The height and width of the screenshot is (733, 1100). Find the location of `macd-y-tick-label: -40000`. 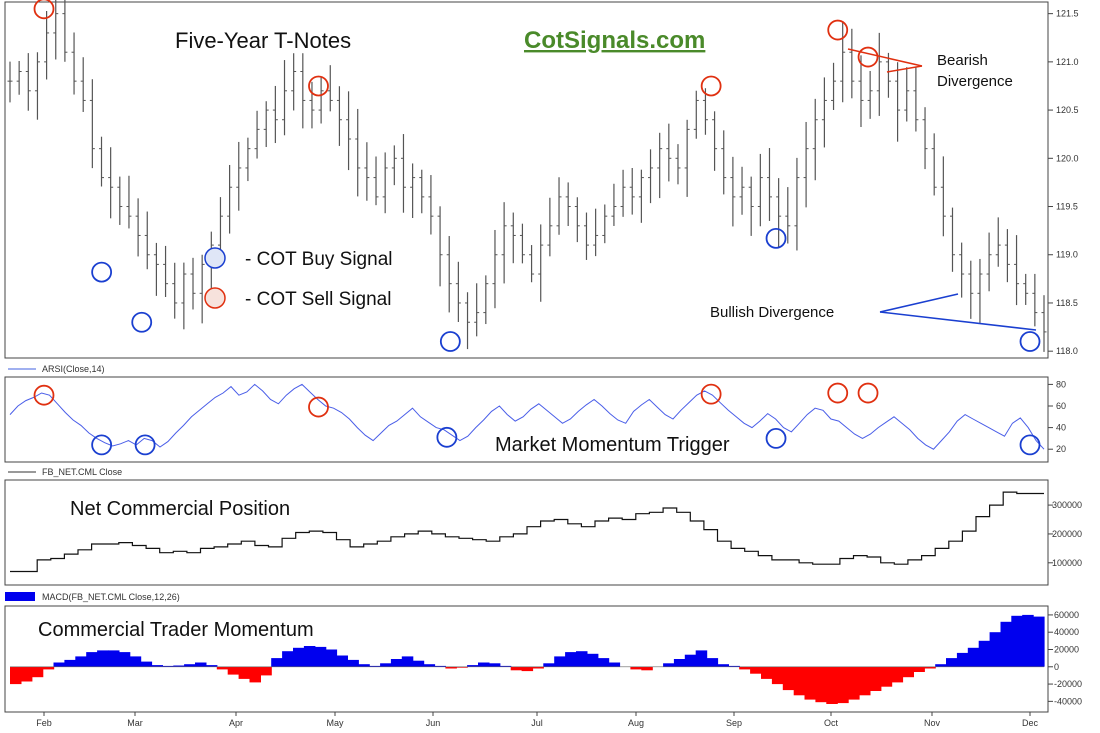

macd-y-tick-label: -40000 is located at coordinates (1068, 701).